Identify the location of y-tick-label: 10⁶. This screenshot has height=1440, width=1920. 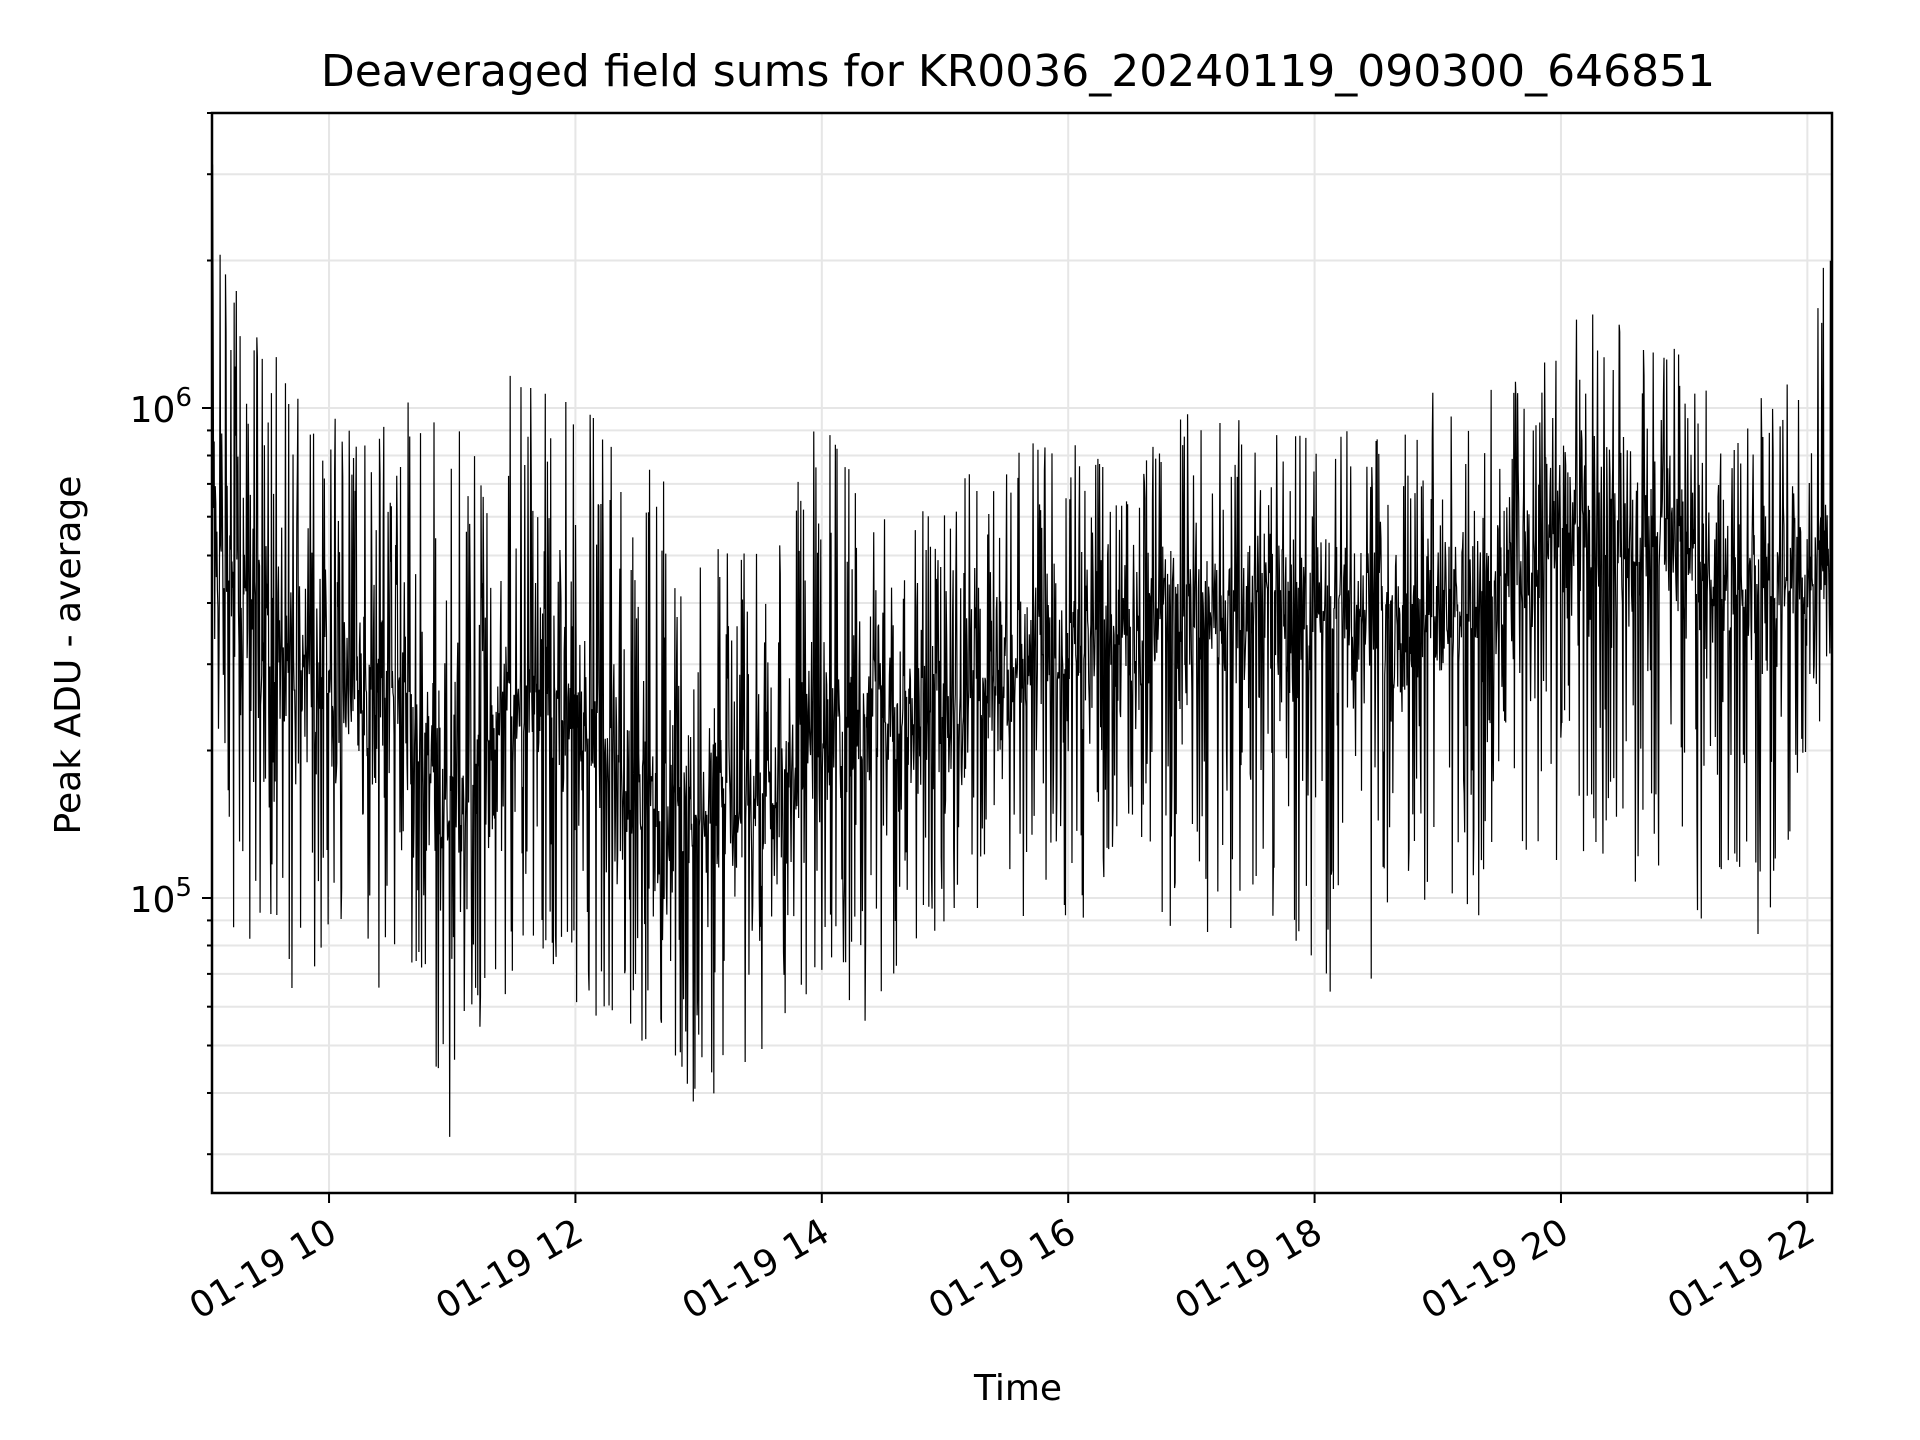
(161, 407).